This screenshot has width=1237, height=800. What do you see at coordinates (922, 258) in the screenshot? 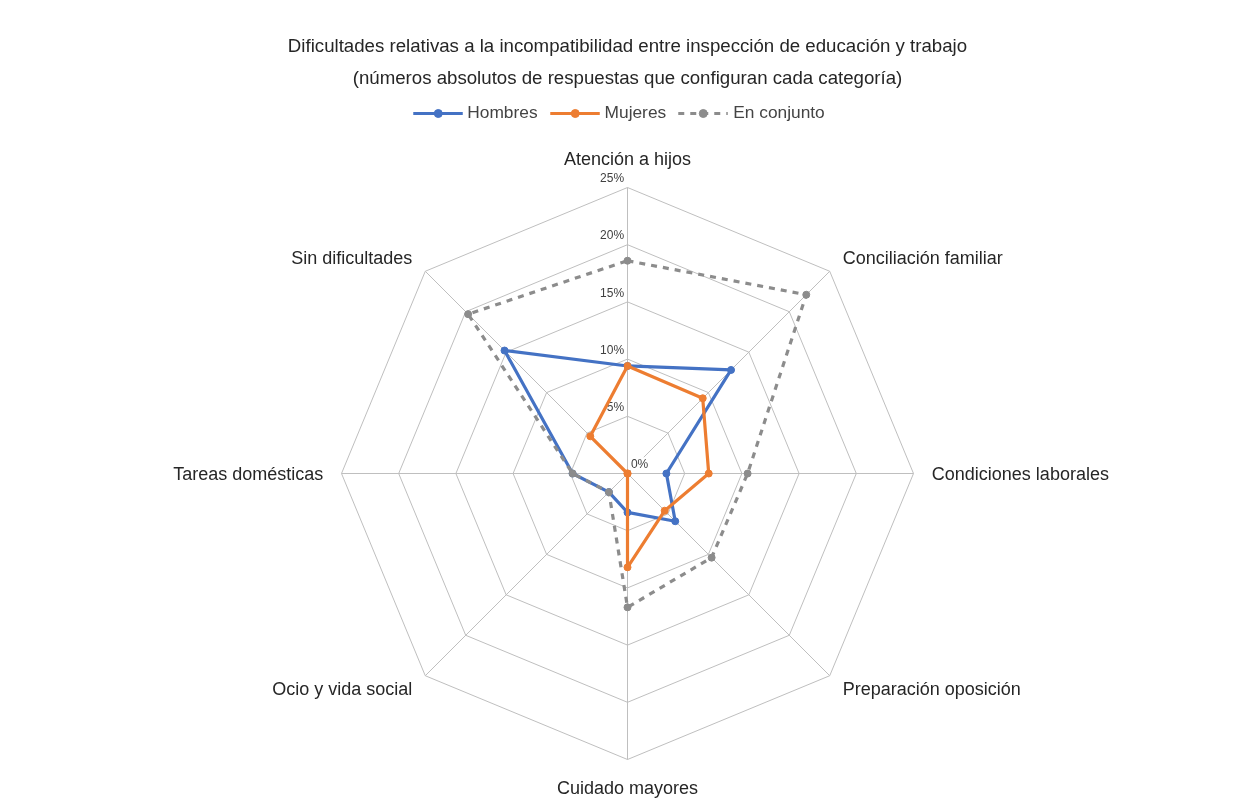
I see `spoke-label: Conciliación familiar` at bounding box center [922, 258].